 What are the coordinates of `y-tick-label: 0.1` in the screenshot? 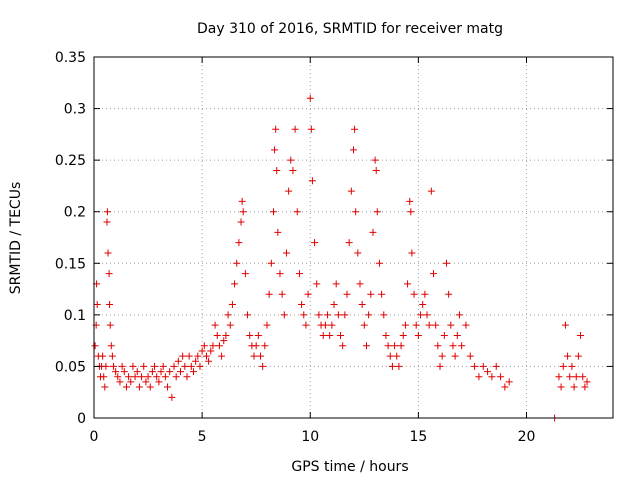 It's located at (75, 316).